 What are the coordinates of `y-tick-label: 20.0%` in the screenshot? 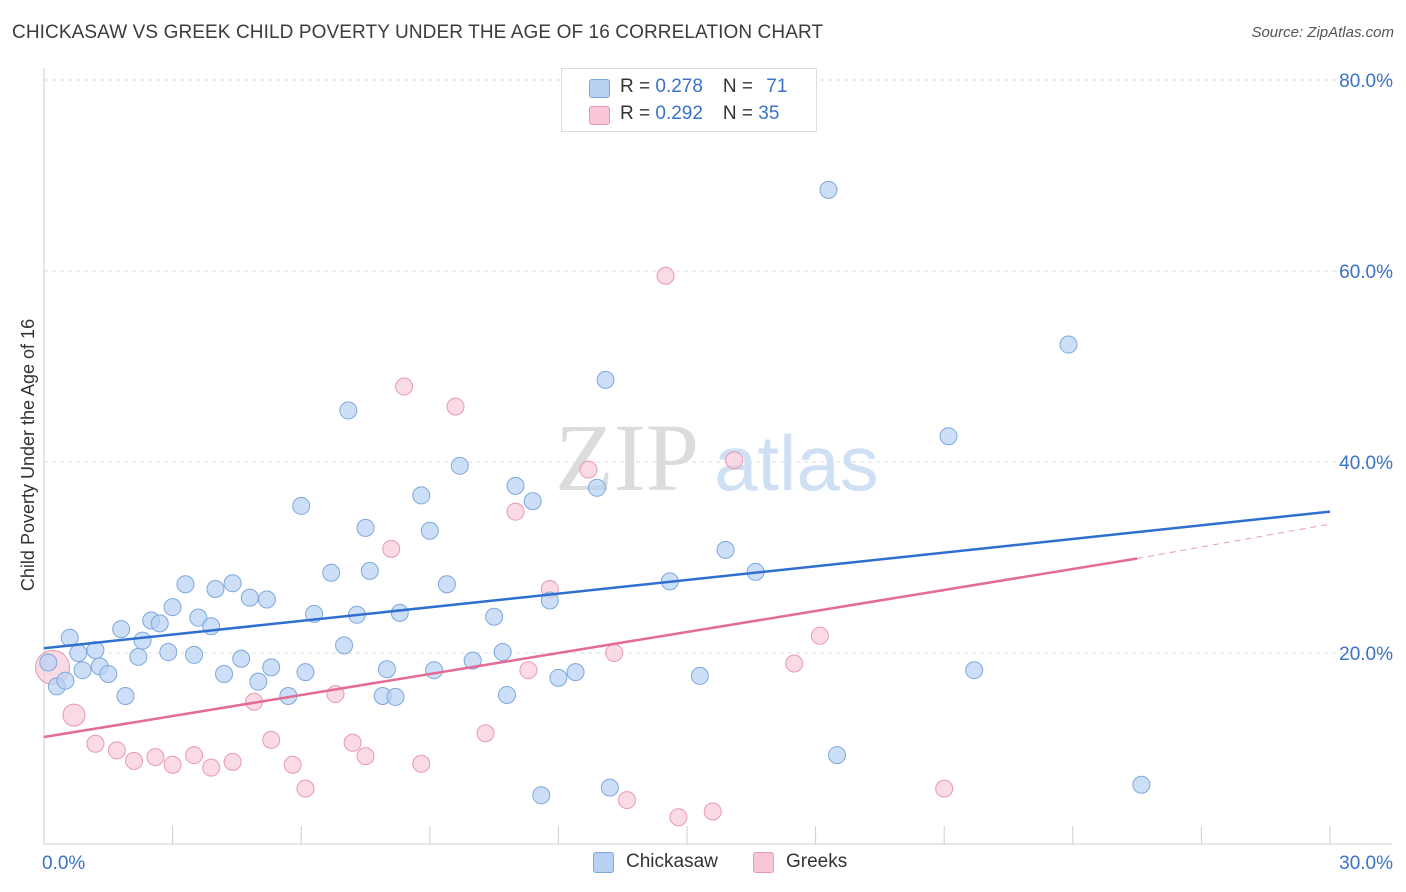 It's located at (1366, 654).